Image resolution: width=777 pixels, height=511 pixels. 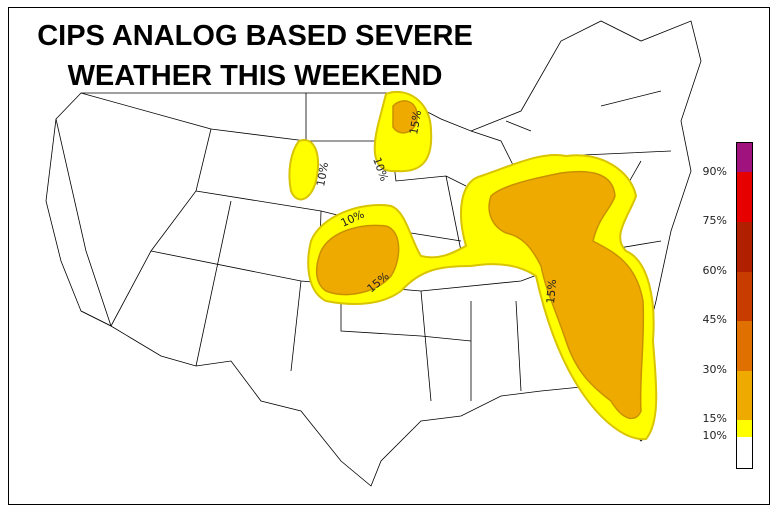 What do you see at coordinates (358, 260) in the screenshot?
I see `contour-15-kansas` at bounding box center [358, 260].